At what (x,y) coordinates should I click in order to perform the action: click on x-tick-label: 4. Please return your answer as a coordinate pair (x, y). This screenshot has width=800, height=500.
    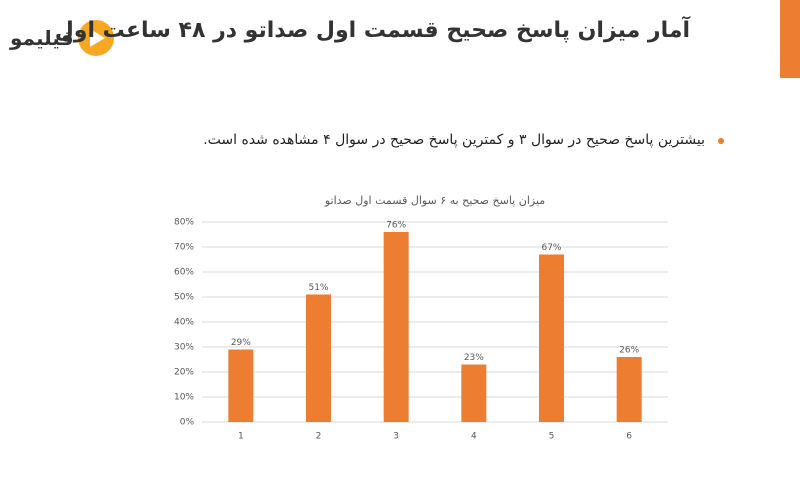
    Looking at the image, I should click on (474, 437).